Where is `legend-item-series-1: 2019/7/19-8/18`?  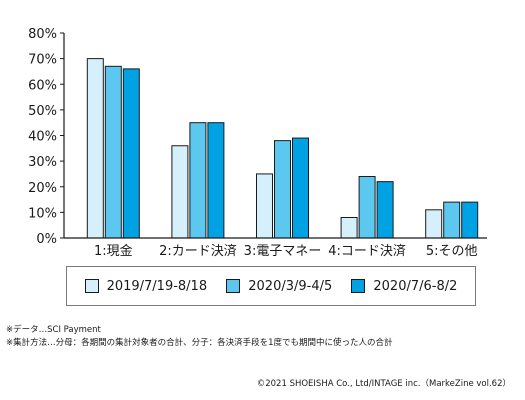 legend-item-series-1: 2019/7/19-8/18 is located at coordinates (146, 286).